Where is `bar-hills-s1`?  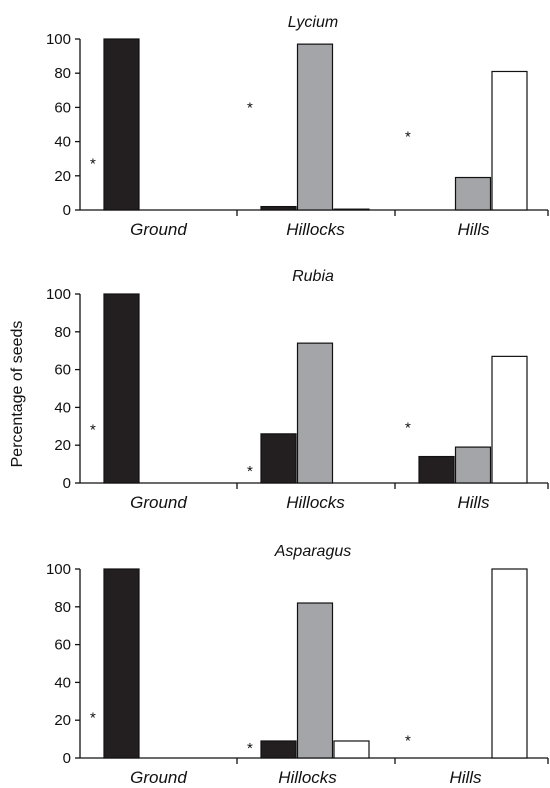
bar-hills-s1 is located at coordinates (436, 469).